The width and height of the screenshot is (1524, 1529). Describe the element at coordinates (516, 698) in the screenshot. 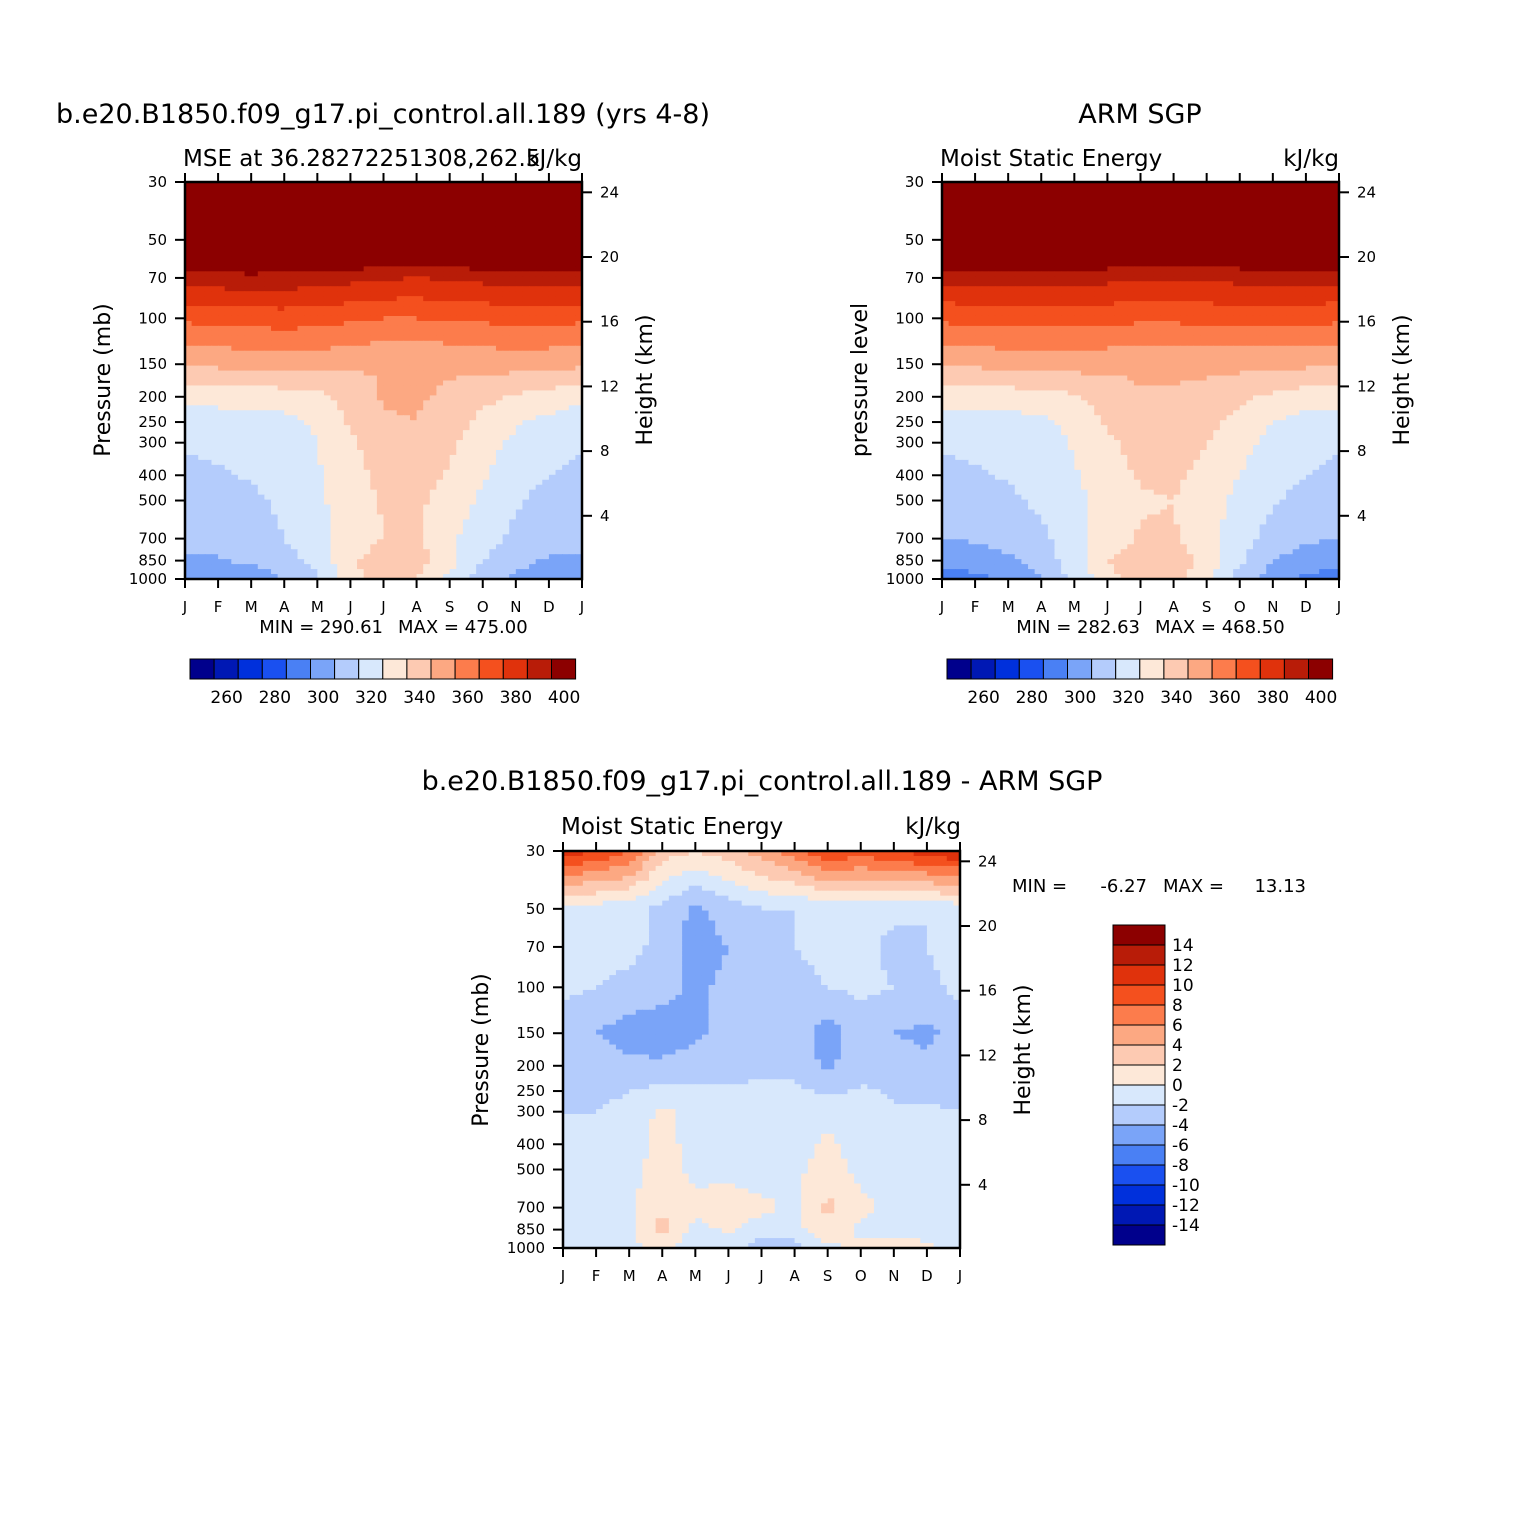

I see `colorbar-tick-label: 380` at that location.